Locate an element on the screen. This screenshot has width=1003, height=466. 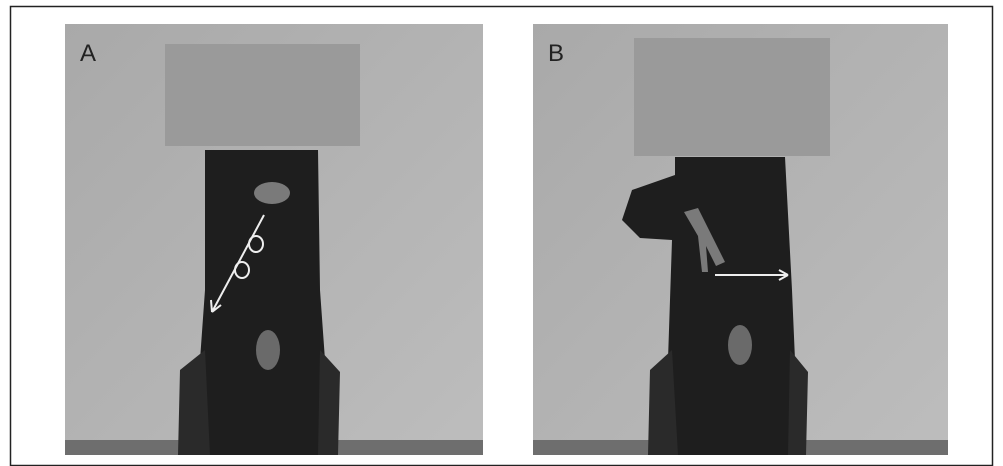
panel-label: A is located at coordinates (88, 53).